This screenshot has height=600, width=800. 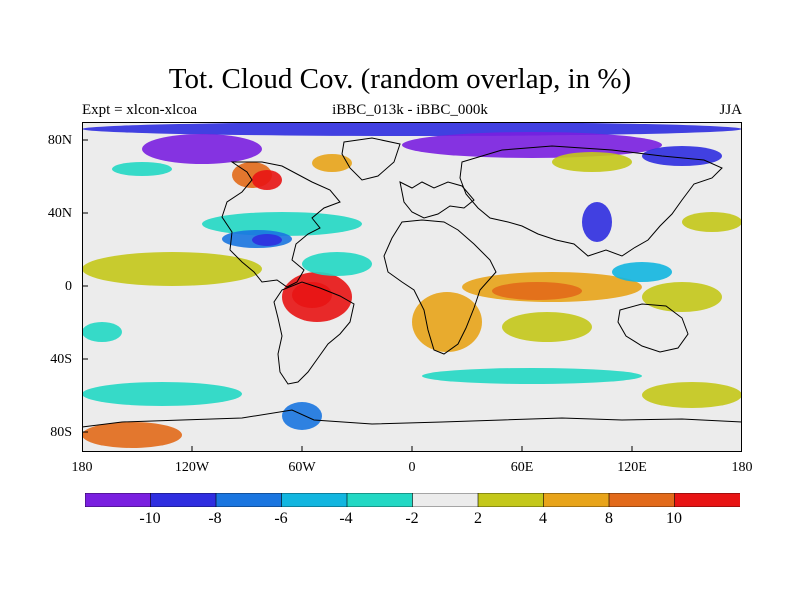 What do you see at coordinates (192, 467) in the screenshot?
I see `lon-label-120w: 120W` at bounding box center [192, 467].